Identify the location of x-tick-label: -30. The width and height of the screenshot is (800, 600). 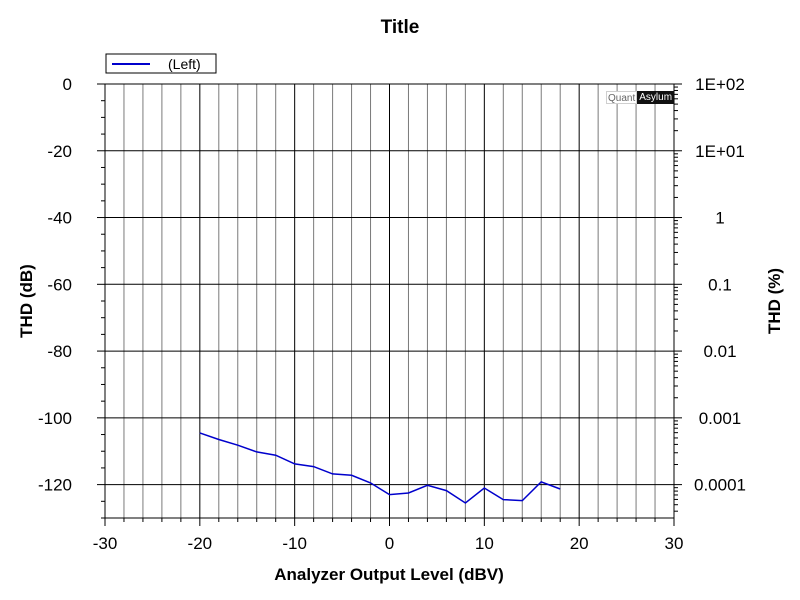
(105, 543).